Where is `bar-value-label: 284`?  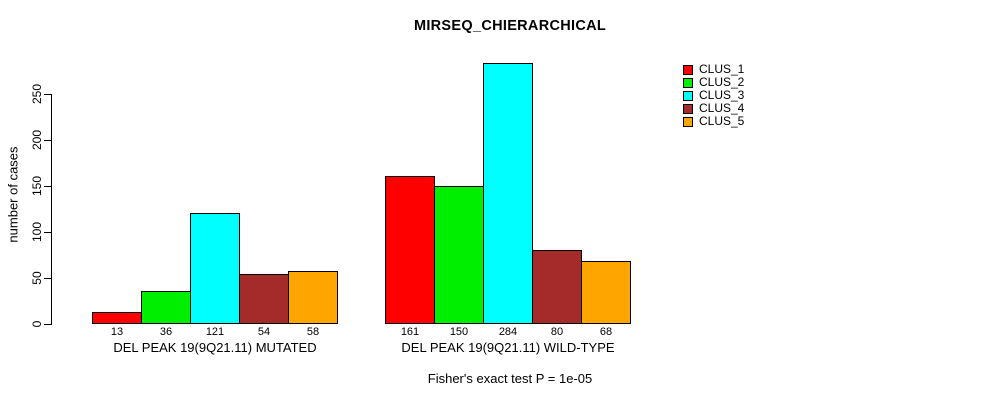
bar-value-label: 284 is located at coordinates (508, 332).